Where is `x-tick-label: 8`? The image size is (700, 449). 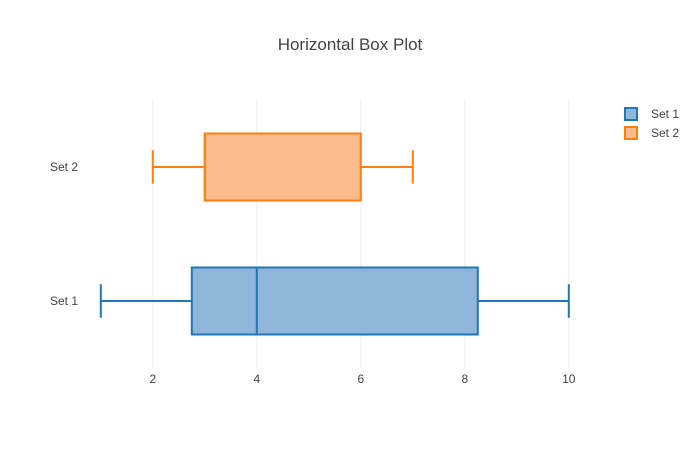
x-tick-label: 8 is located at coordinates (464, 379).